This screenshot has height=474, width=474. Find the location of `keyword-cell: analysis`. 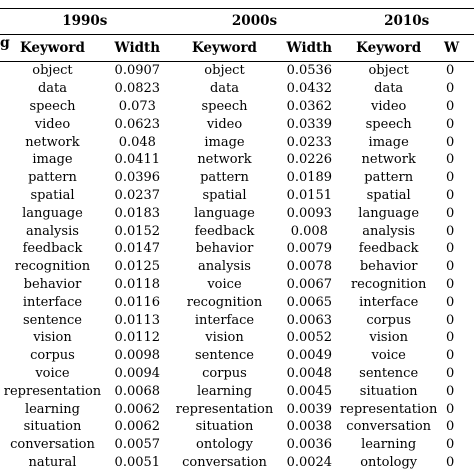

keyword-cell: analysis is located at coordinates (224, 267).